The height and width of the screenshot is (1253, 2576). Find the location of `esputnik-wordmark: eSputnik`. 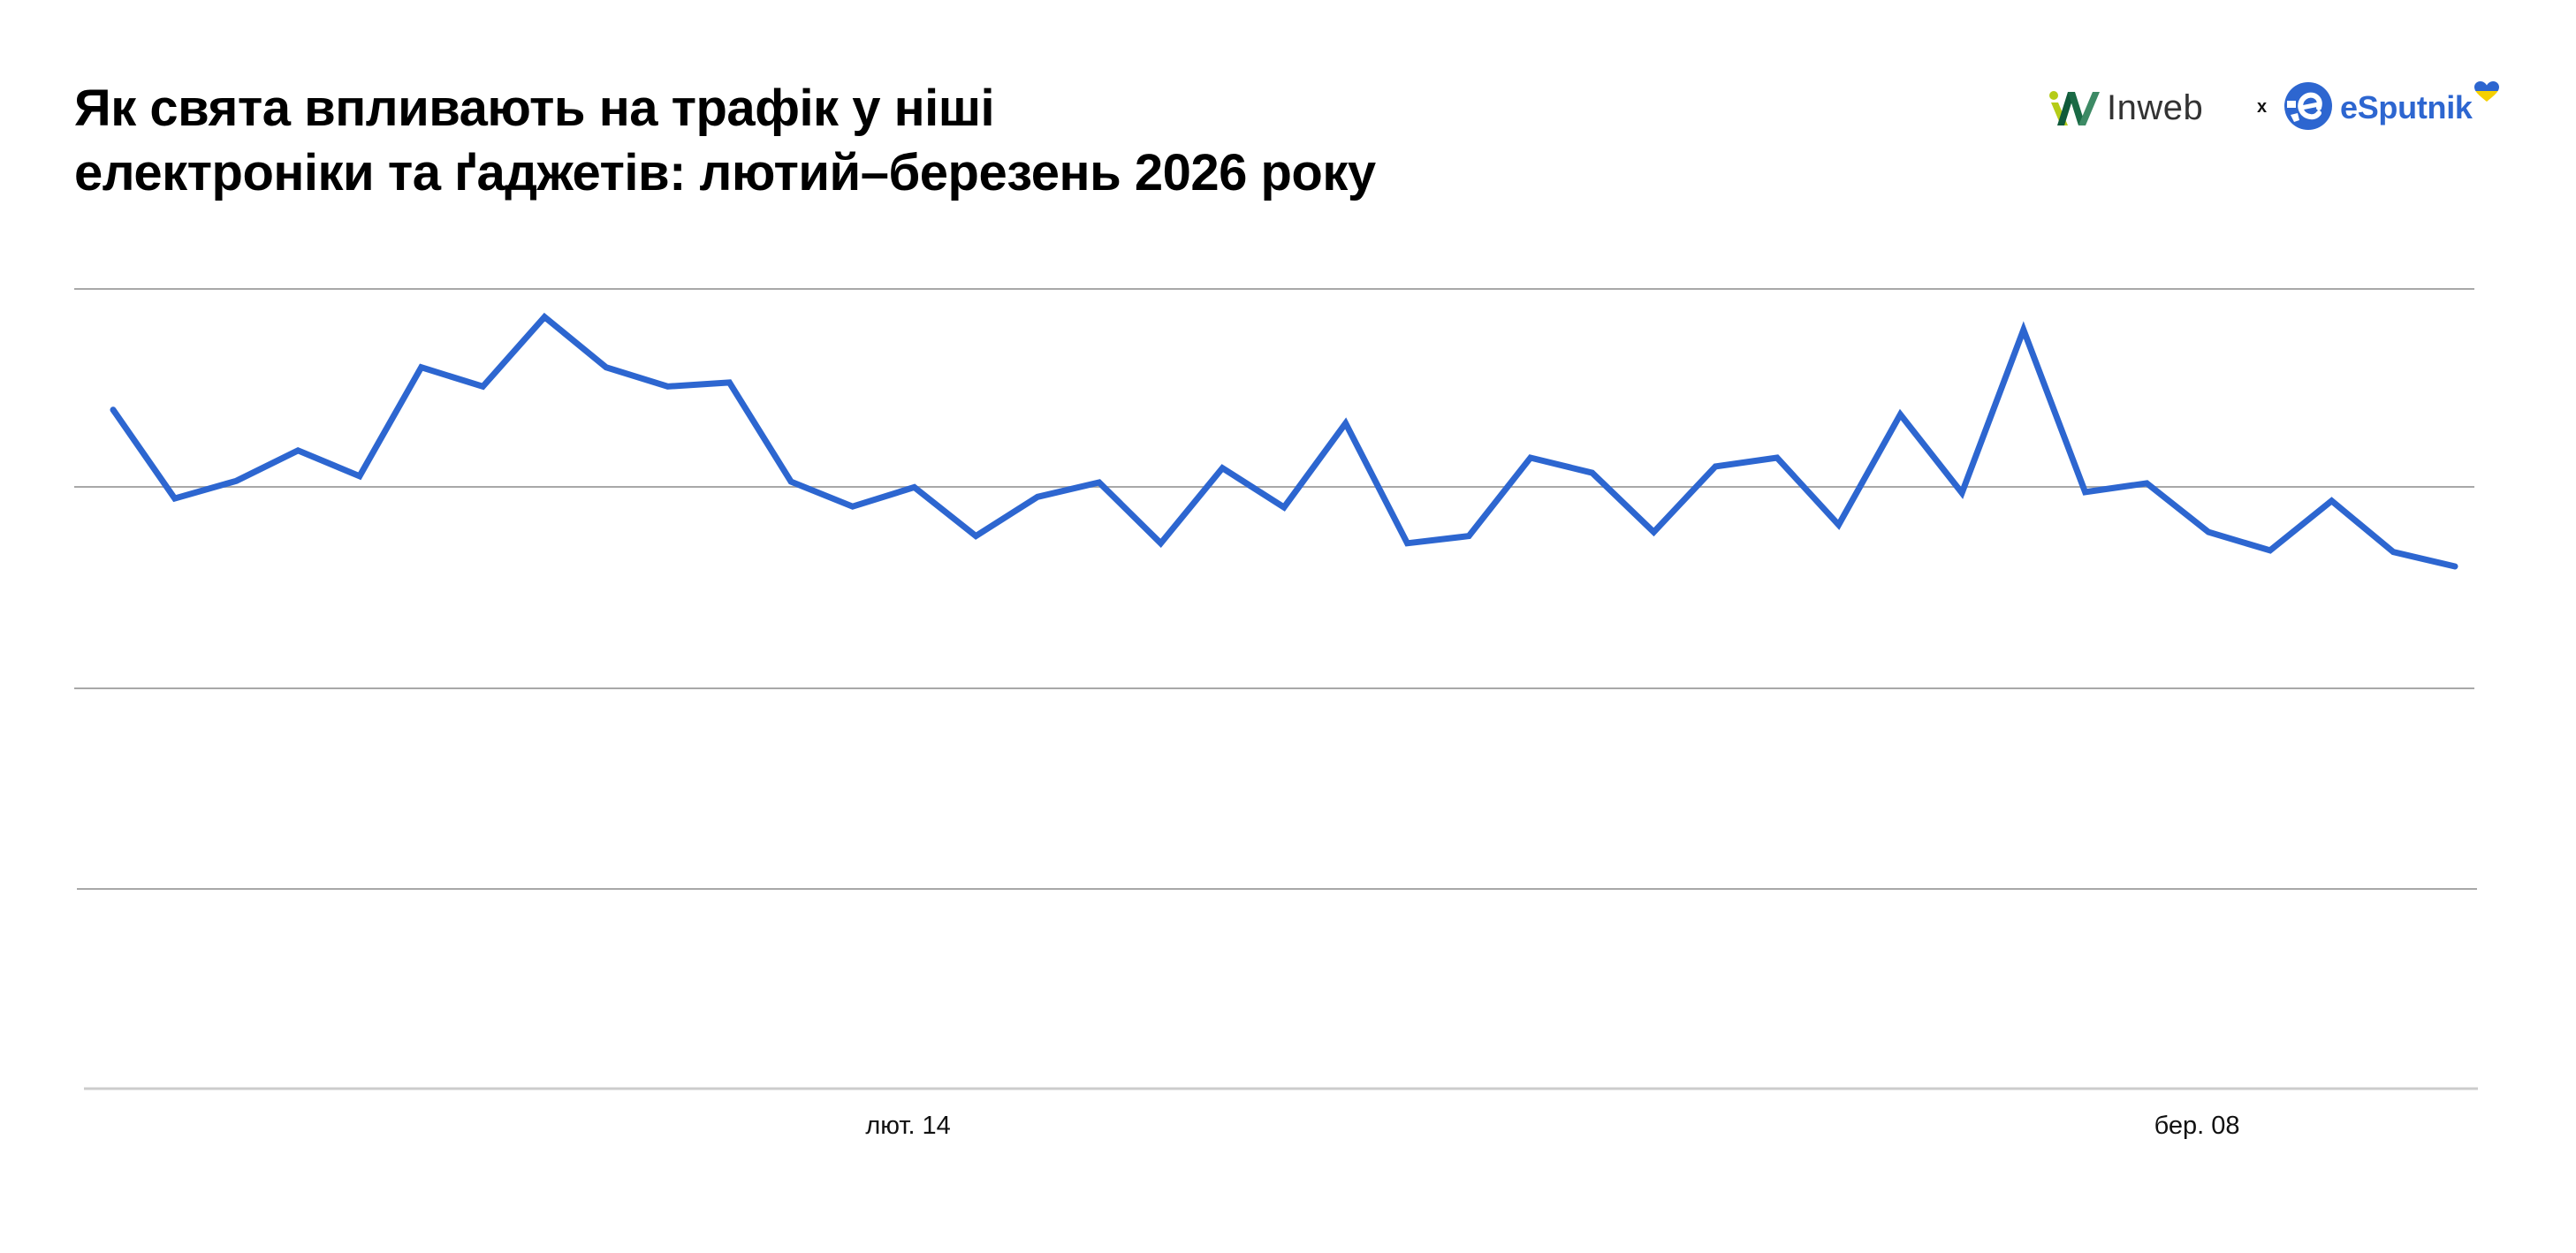

esputnik-wordmark: eSputnik is located at coordinates (2406, 107).